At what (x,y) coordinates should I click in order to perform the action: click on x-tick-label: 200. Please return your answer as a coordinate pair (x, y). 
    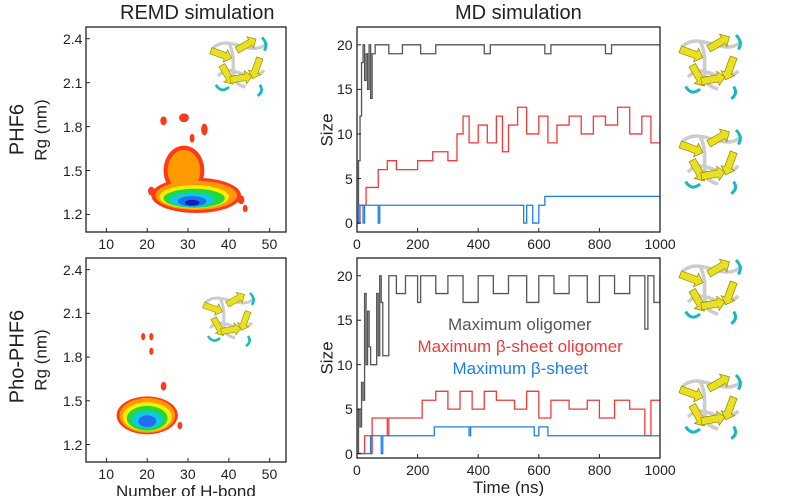
    Looking at the image, I should click on (418, 244).